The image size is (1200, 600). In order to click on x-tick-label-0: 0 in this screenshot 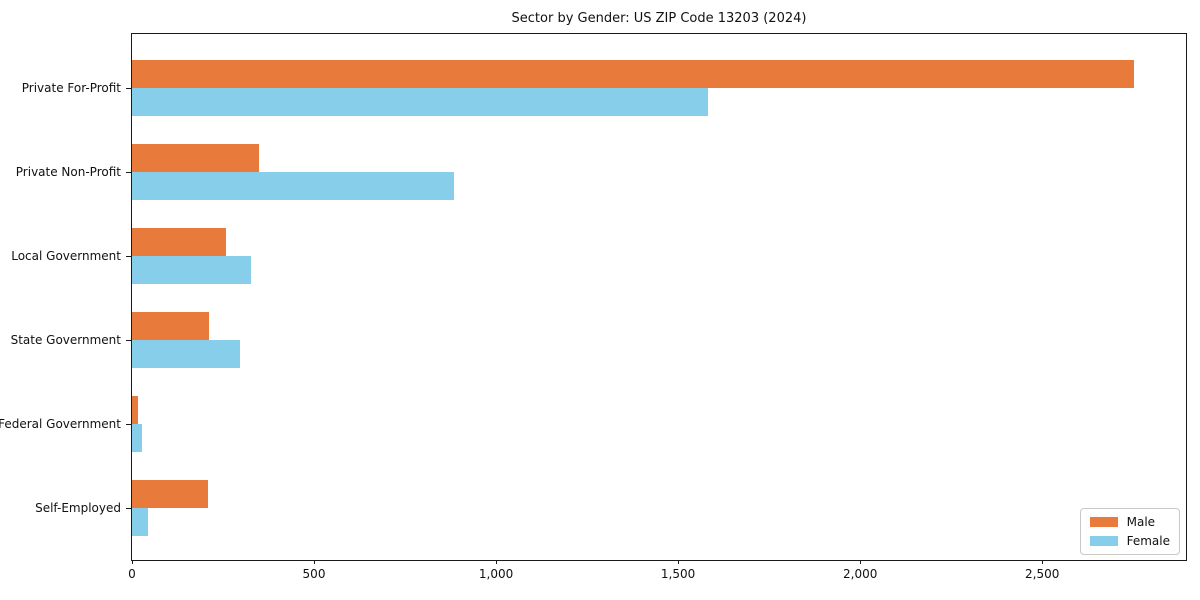, I will do `click(132, 574)`.